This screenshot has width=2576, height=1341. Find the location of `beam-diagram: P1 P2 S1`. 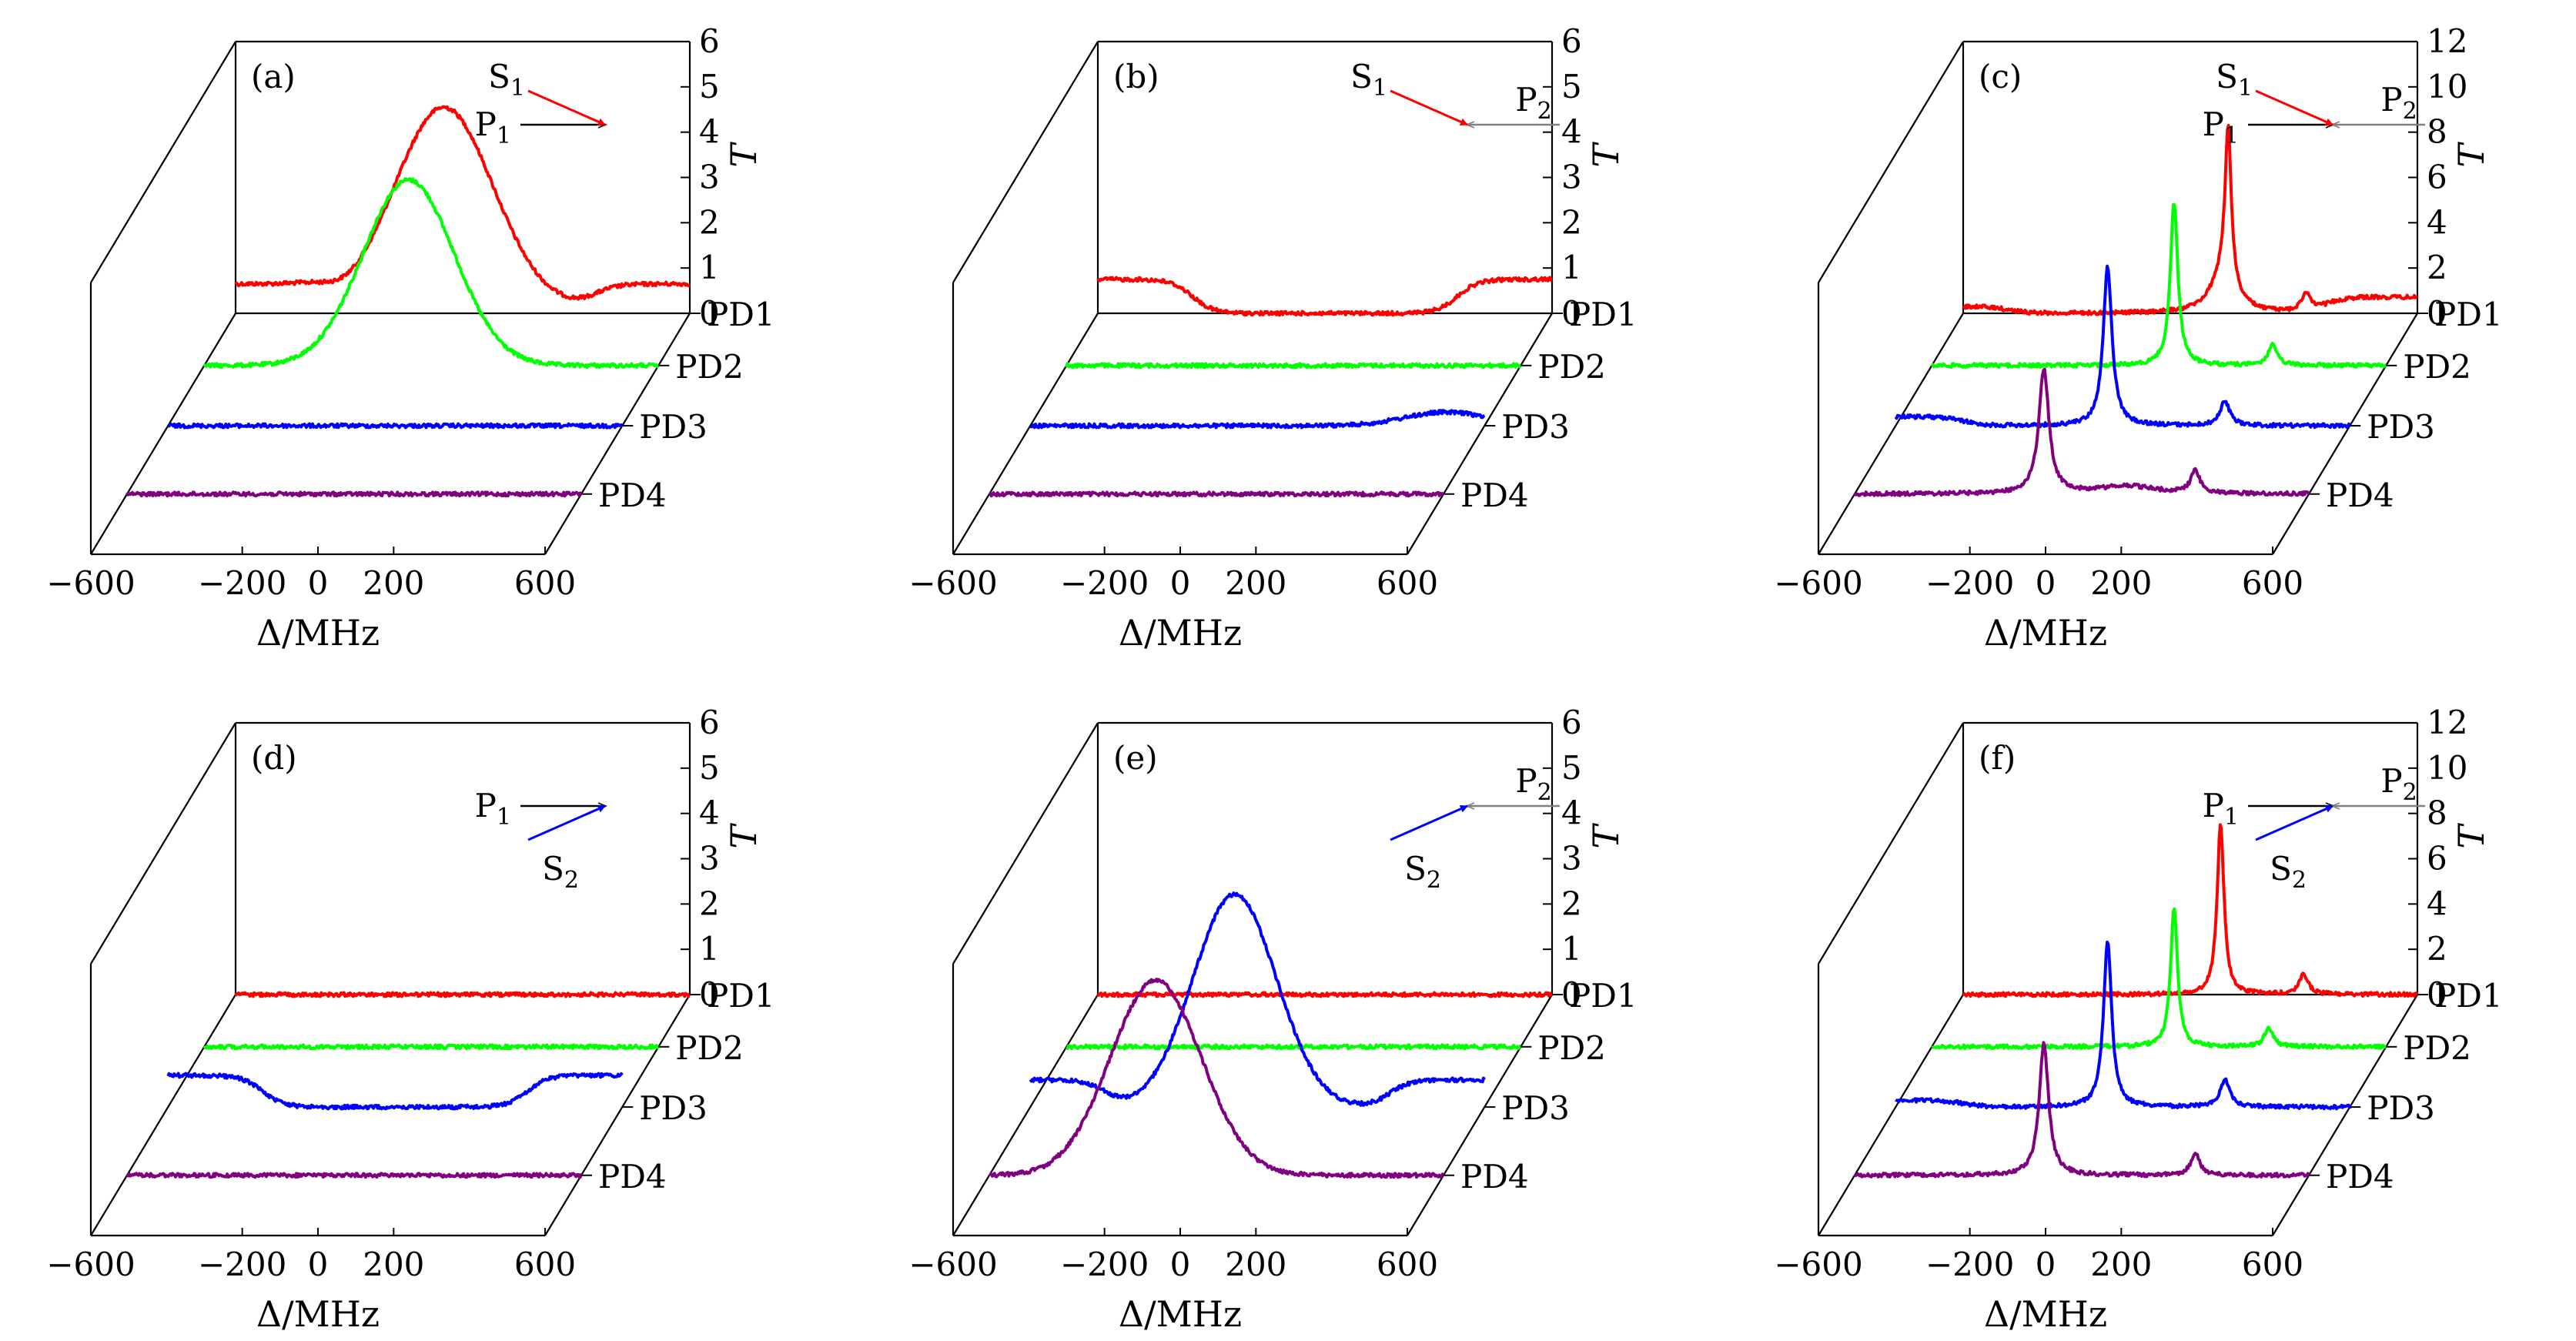

beam-diagram: P1 P2 S1 is located at coordinates (2314, 103).